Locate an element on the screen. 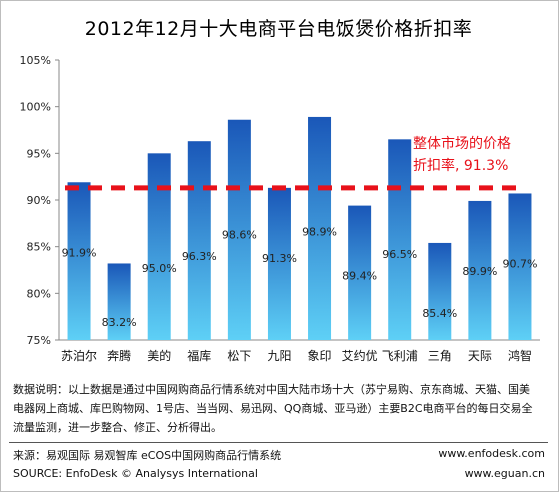  reference-label-line-2: 折扣率, 91.3% is located at coordinates (460, 165).